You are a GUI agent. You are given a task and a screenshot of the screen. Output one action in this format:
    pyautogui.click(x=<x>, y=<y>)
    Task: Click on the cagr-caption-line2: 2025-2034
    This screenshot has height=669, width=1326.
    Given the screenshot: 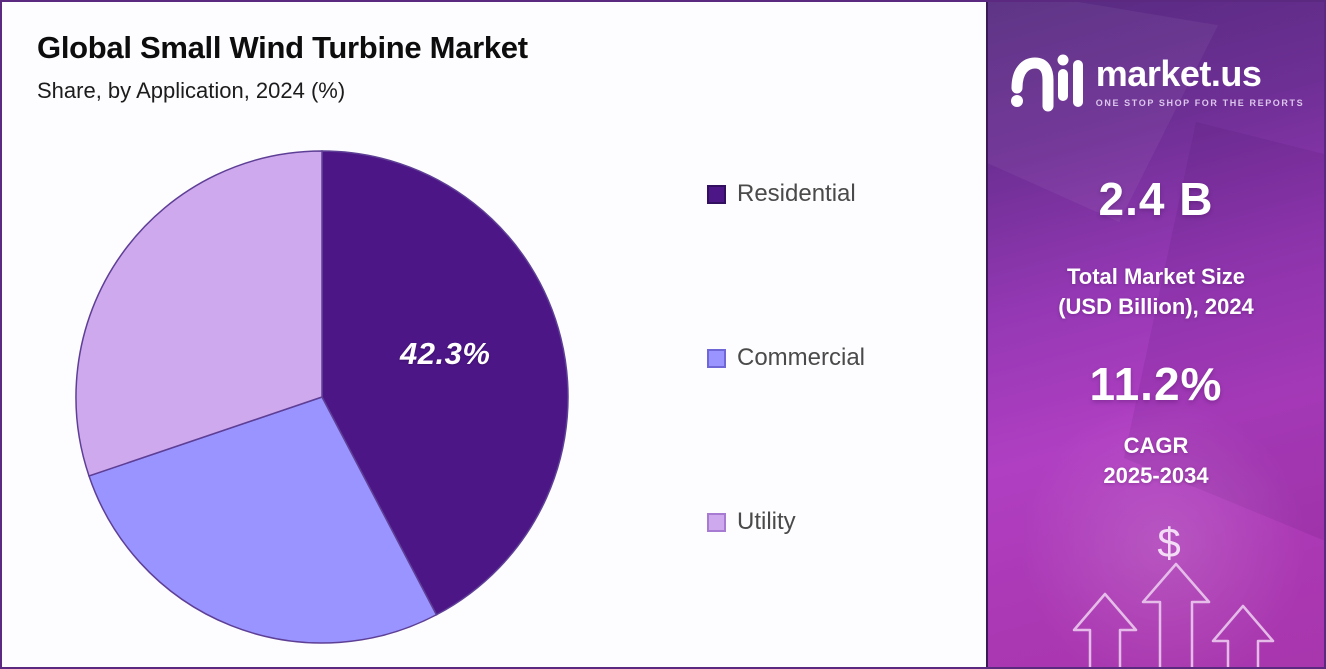 What is the action you would take?
    pyautogui.click(x=1156, y=476)
    